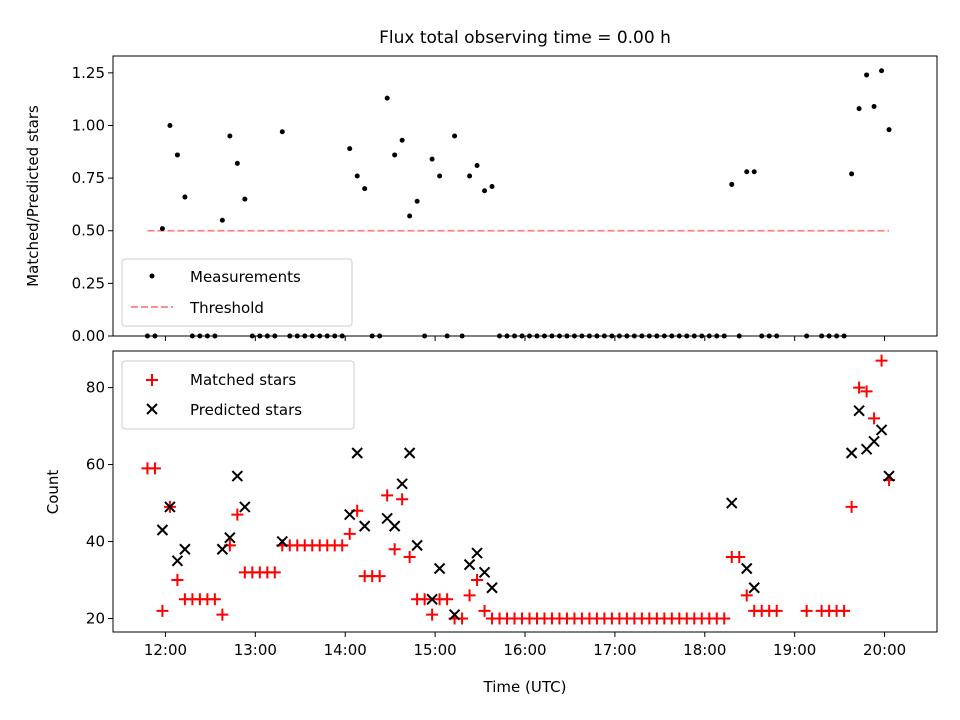 The height and width of the screenshot is (720, 960). What do you see at coordinates (237, 292) in the screenshot?
I see `top-legend: Measurements Threshold` at bounding box center [237, 292].